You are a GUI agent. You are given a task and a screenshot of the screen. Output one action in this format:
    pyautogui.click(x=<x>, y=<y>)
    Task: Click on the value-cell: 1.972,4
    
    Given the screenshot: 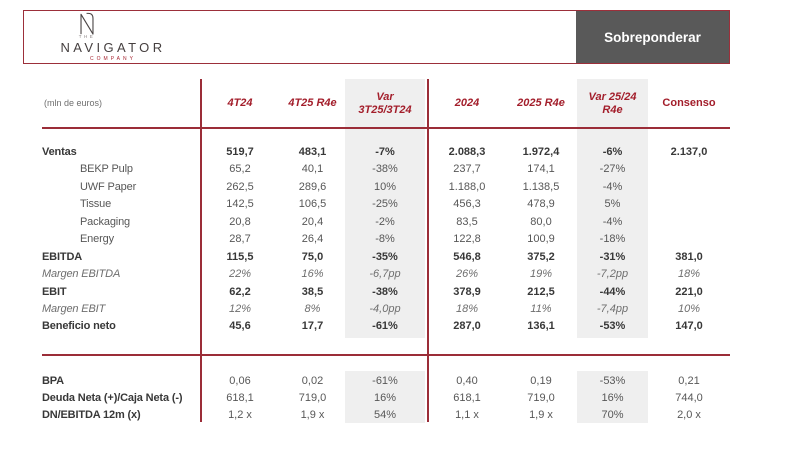 What is the action you would take?
    pyautogui.click(x=541, y=152)
    